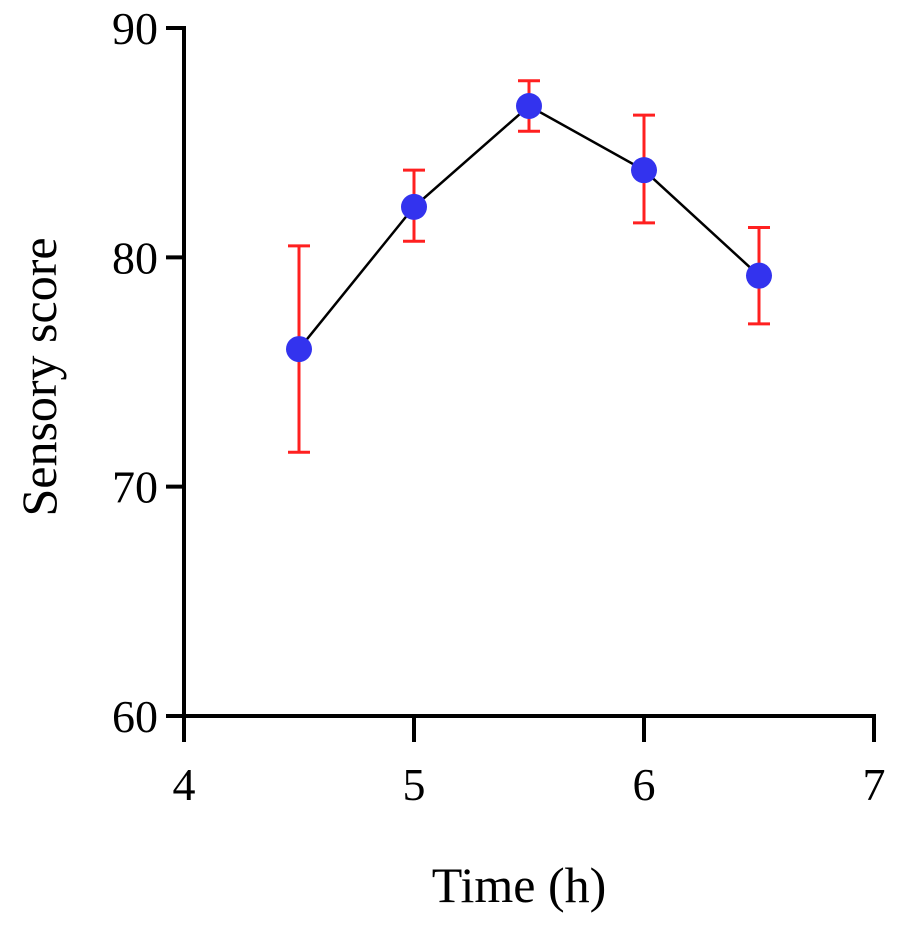 This screenshot has width=903, height=931. What do you see at coordinates (135, 716) in the screenshot?
I see `y-tick-label-60: 60` at bounding box center [135, 716].